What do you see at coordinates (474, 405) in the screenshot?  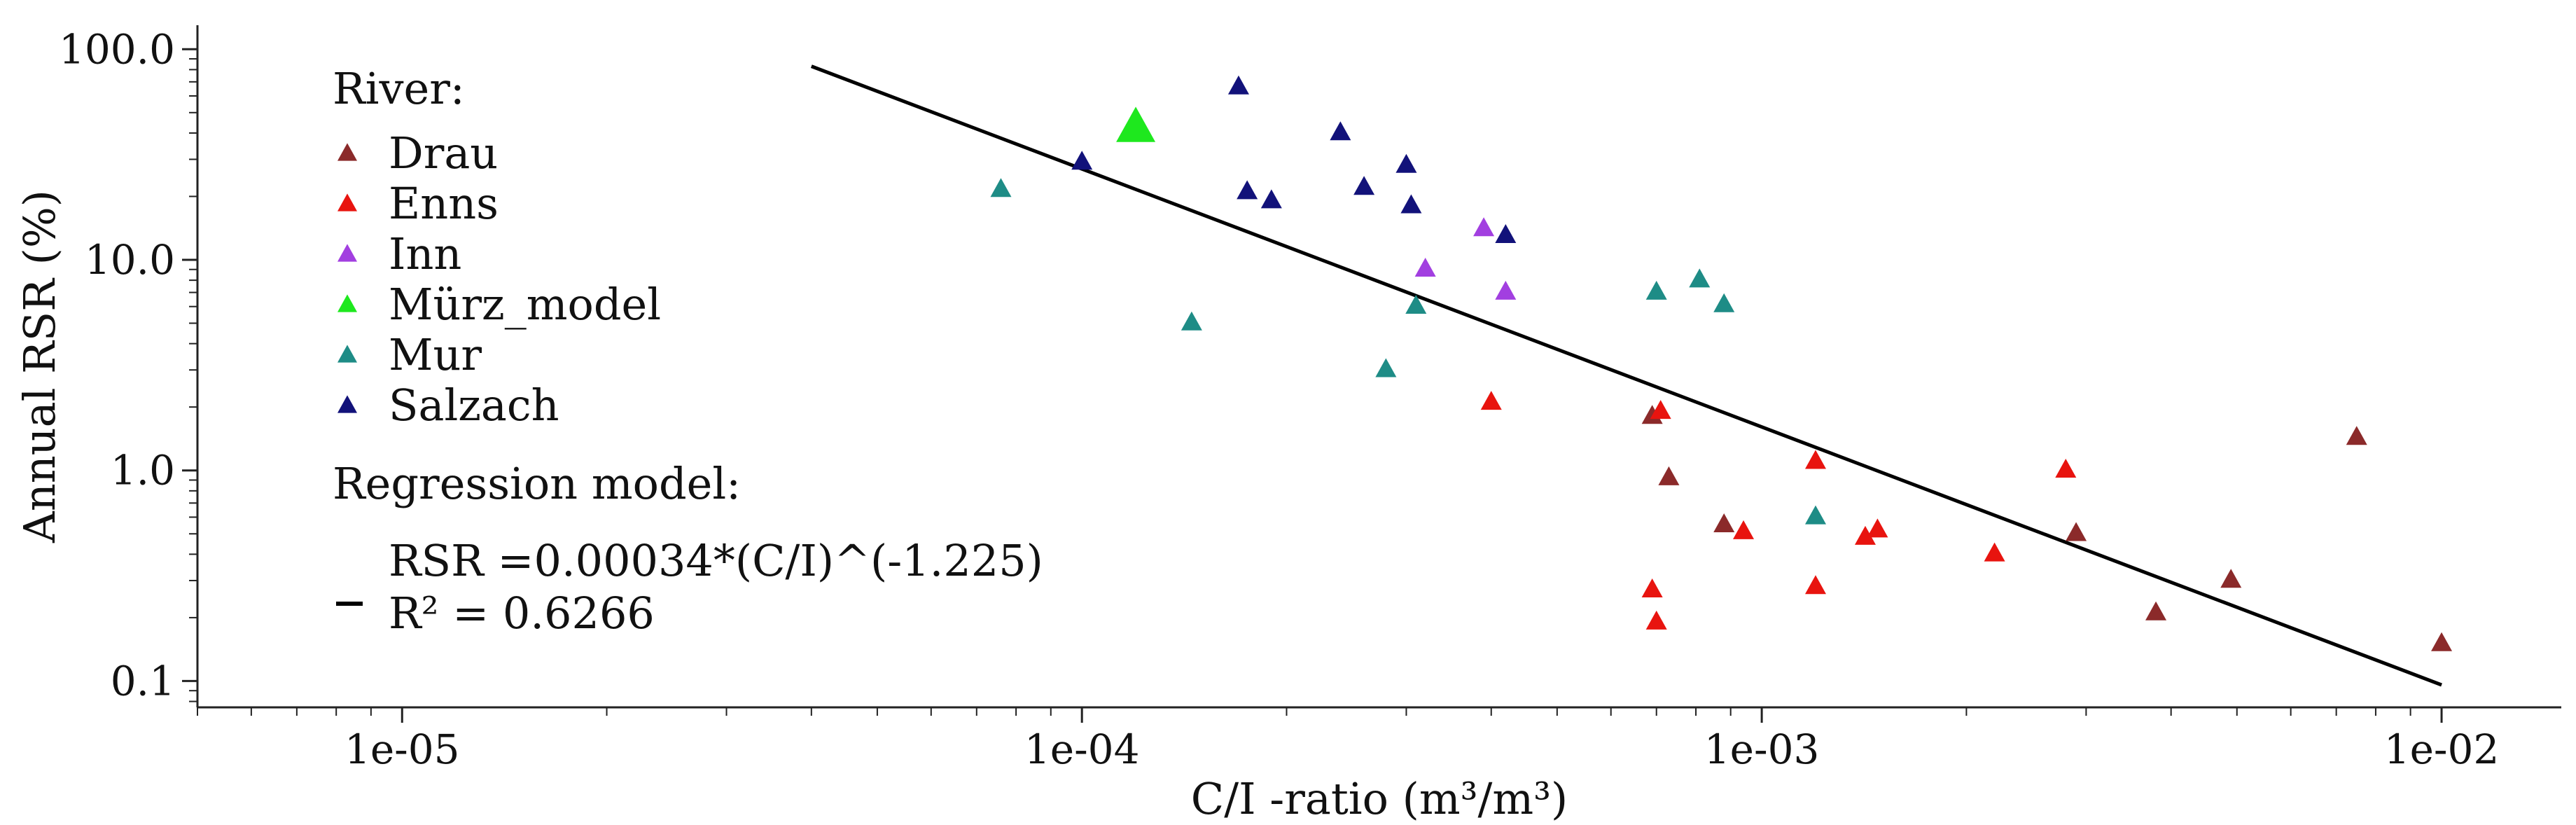 I see `legend-label: Salzach` at bounding box center [474, 405].